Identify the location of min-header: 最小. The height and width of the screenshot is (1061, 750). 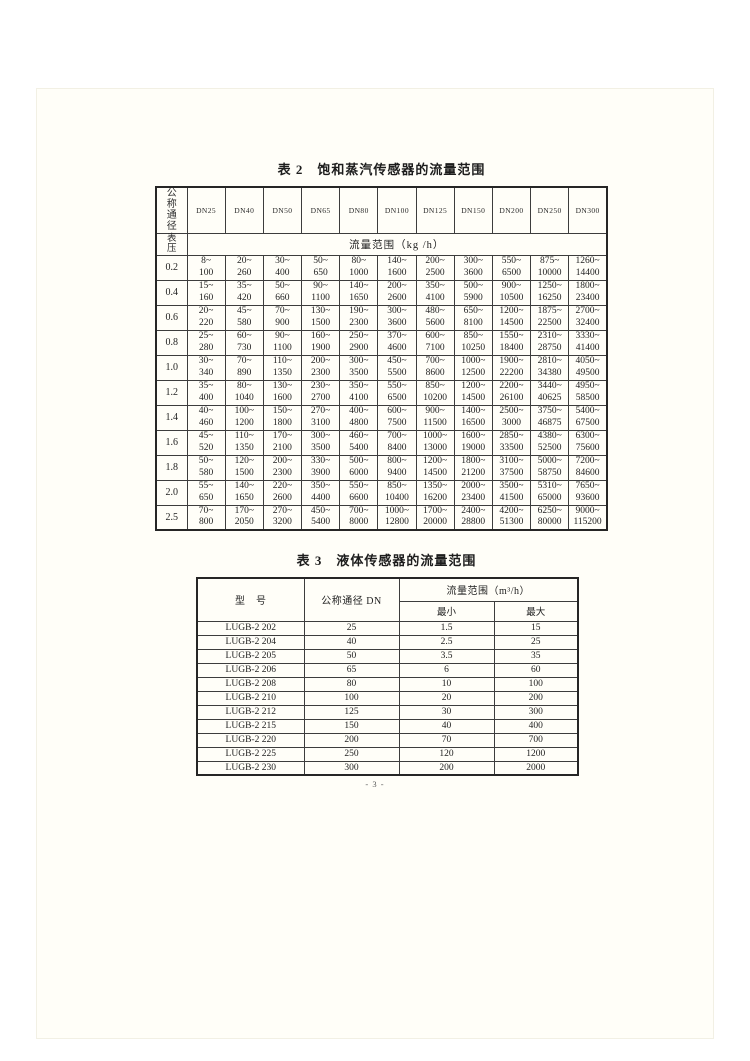
(446, 611).